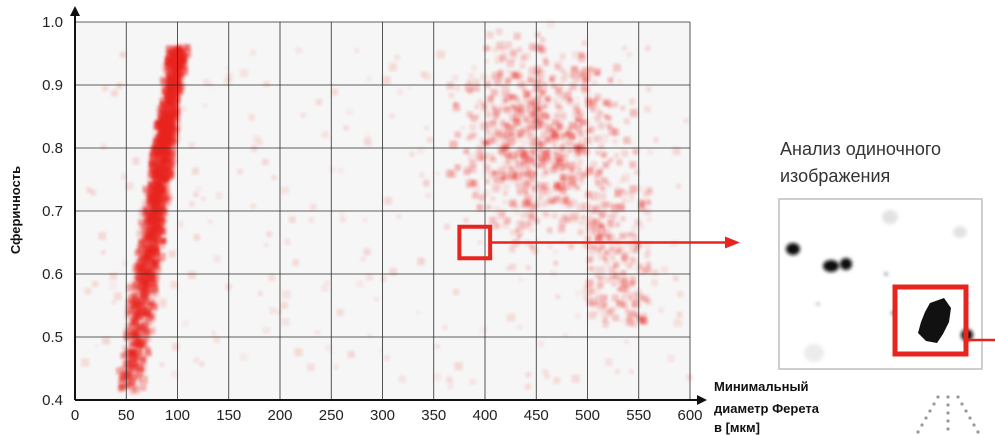  What do you see at coordinates (536, 415) in the screenshot?
I see `x-tick-label: 450` at bounding box center [536, 415].